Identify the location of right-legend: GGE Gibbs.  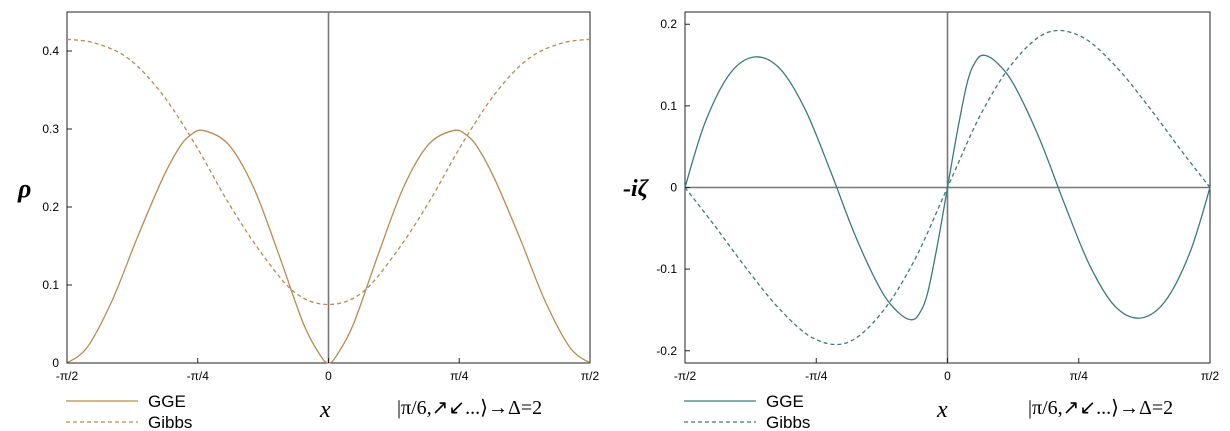
(747, 411).